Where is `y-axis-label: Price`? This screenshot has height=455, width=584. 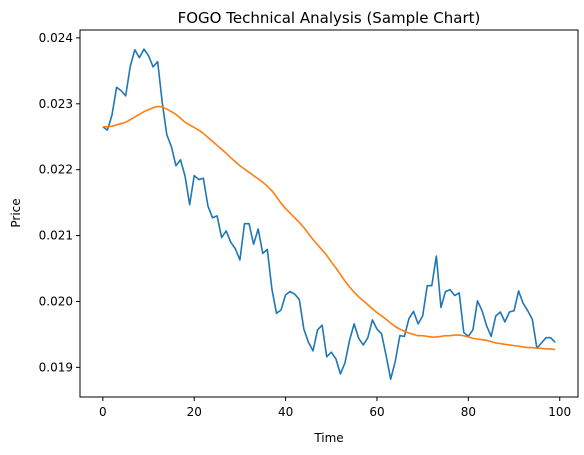 y-axis-label: Price is located at coordinates (16, 212).